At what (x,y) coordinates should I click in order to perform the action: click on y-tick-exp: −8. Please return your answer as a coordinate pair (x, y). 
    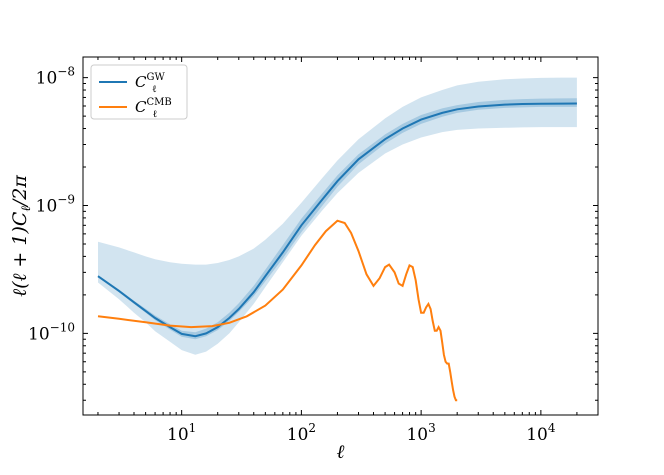
    Looking at the image, I should click on (66, 72).